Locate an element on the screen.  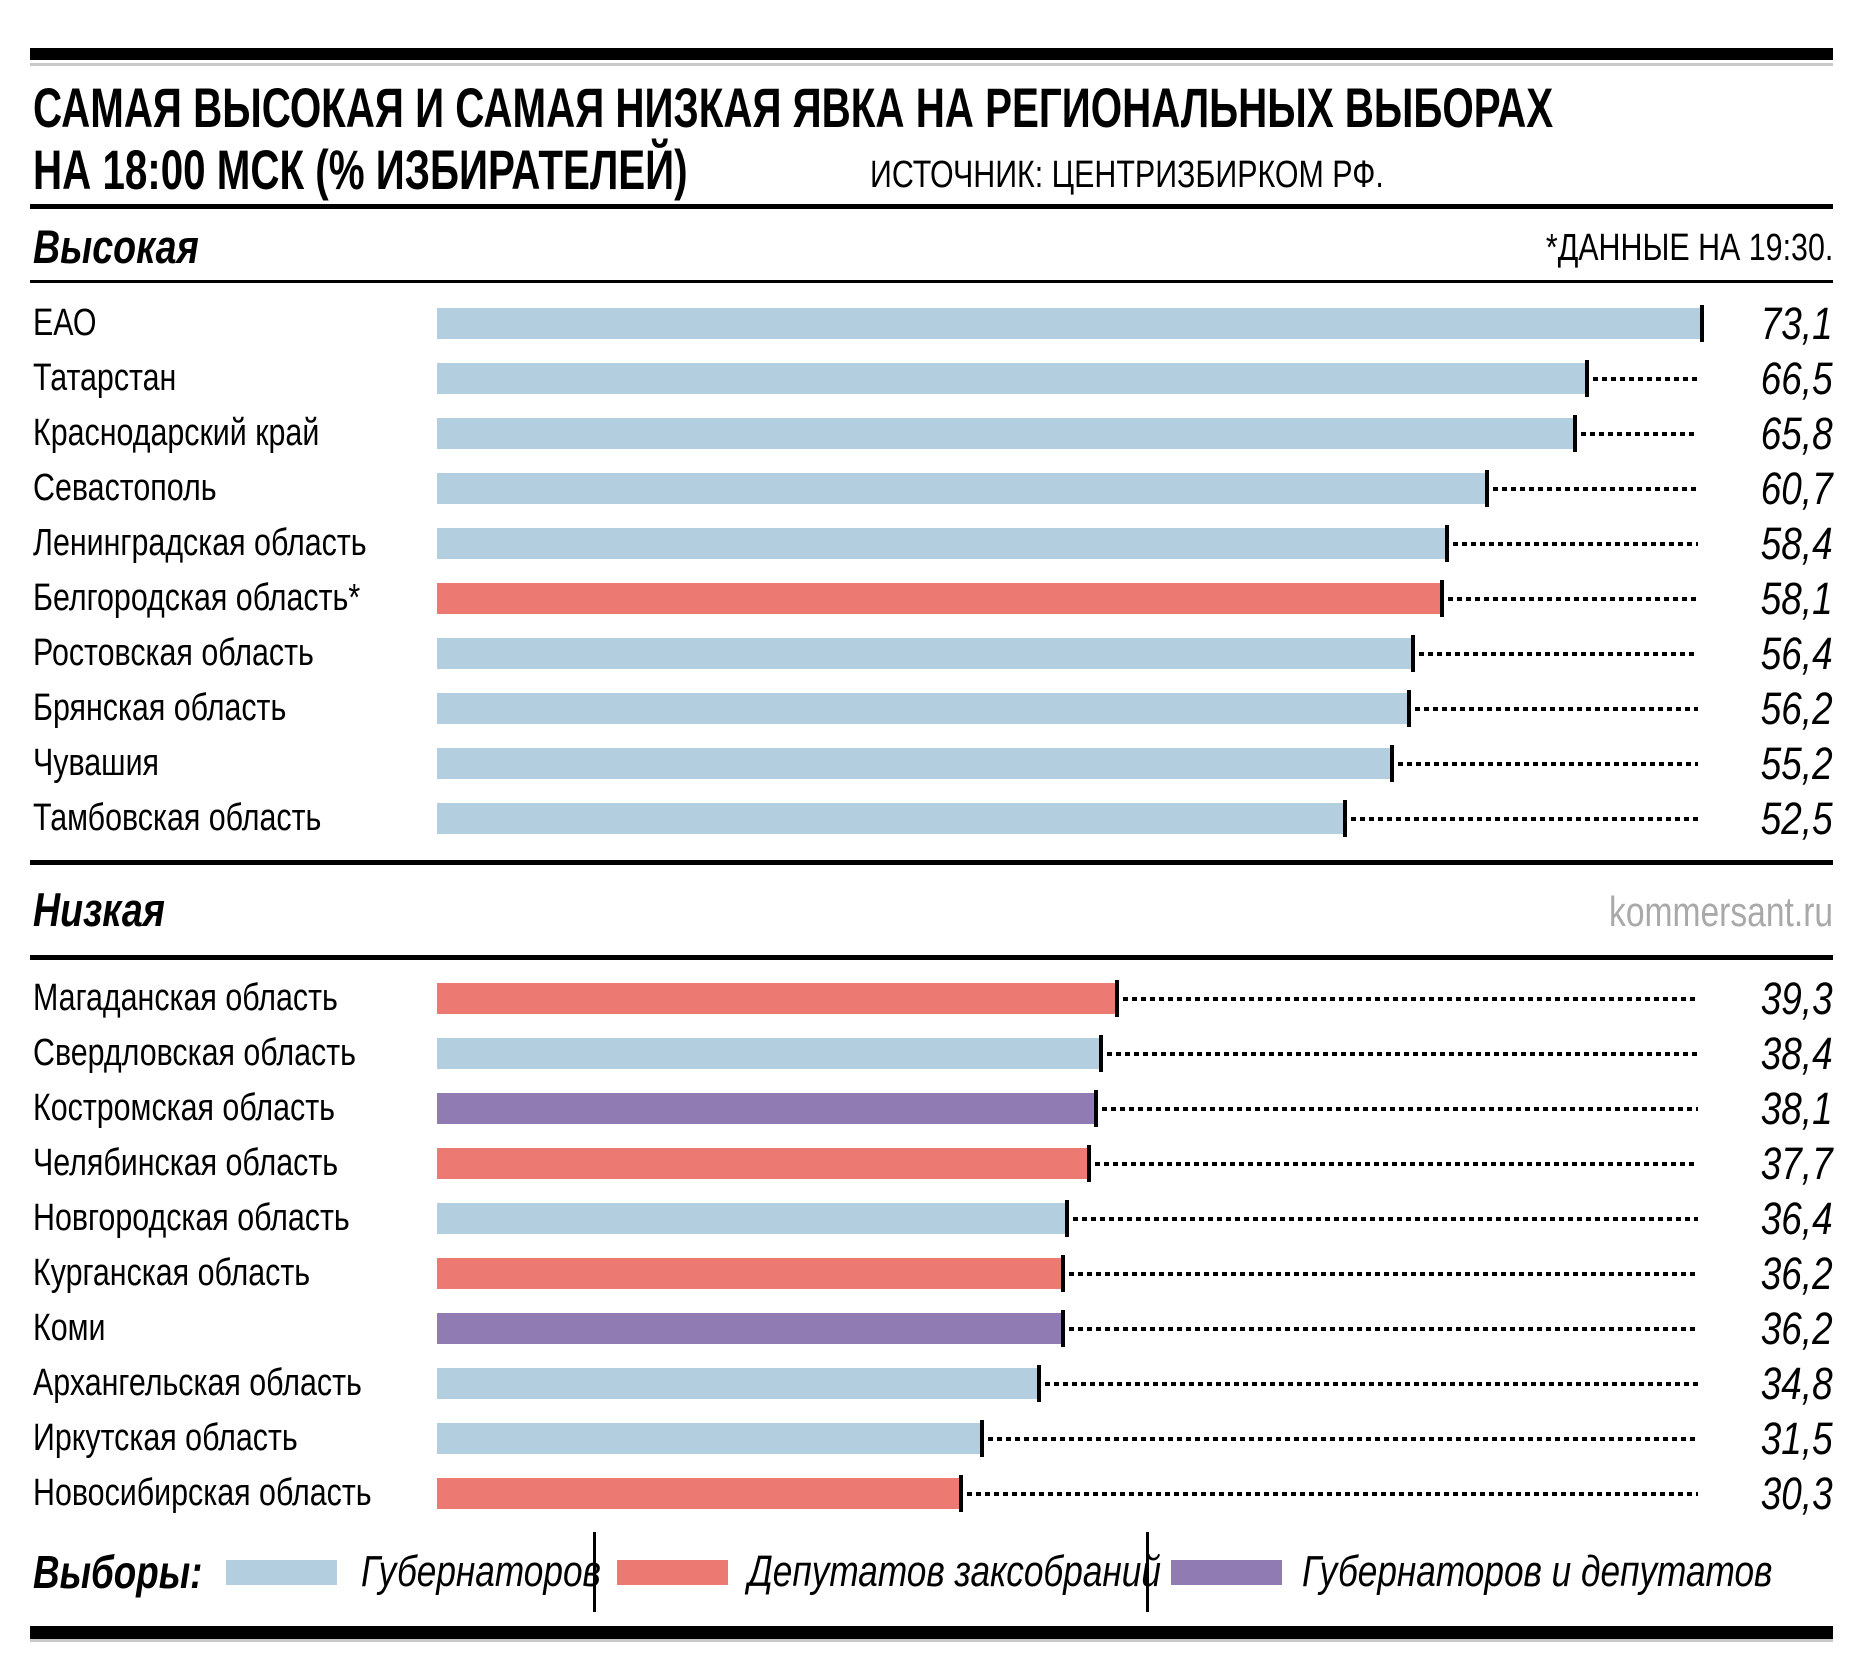
region-row: Магаданская область 39,3 is located at coordinates (933, 1005).